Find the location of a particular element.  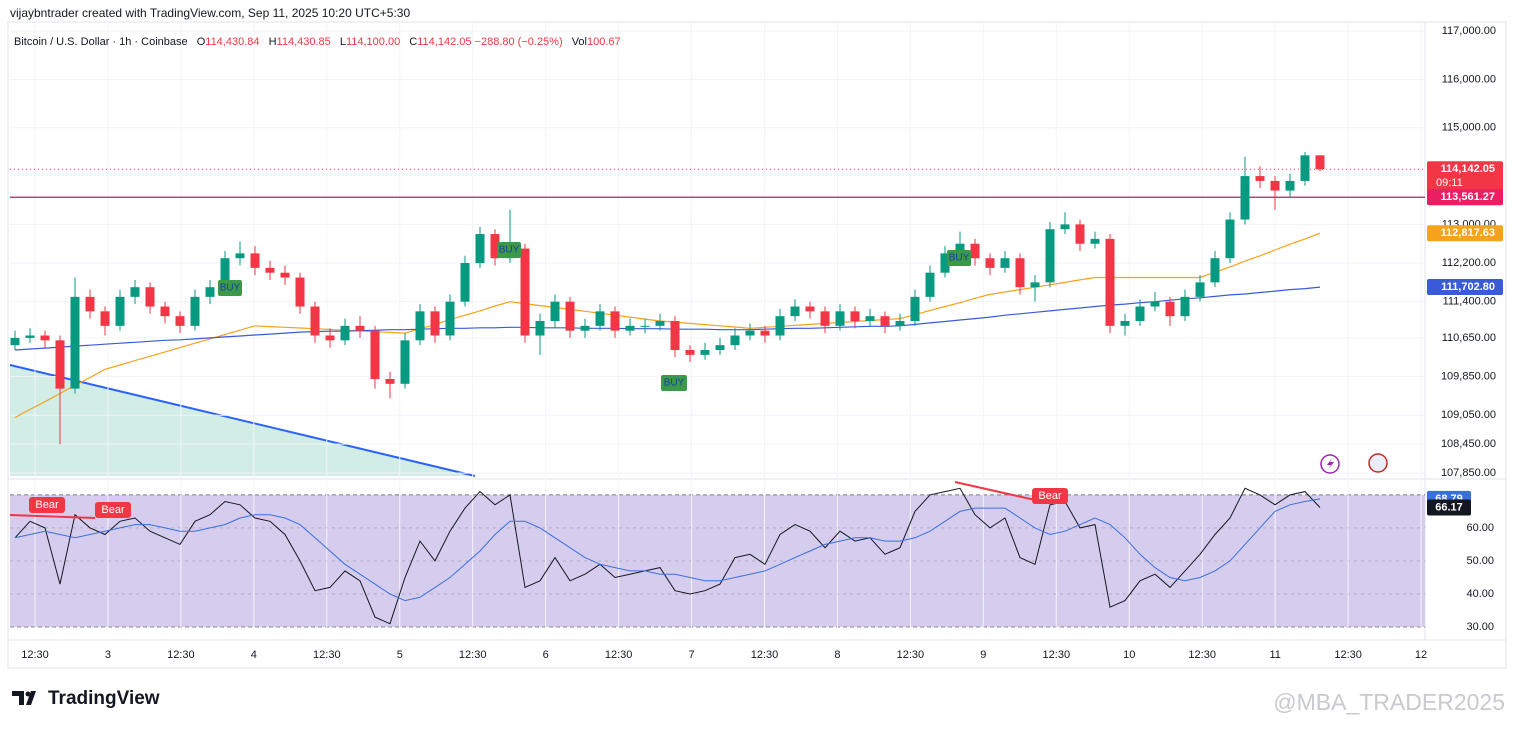

legend-value: 114,430.85 is located at coordinates (304, 42).